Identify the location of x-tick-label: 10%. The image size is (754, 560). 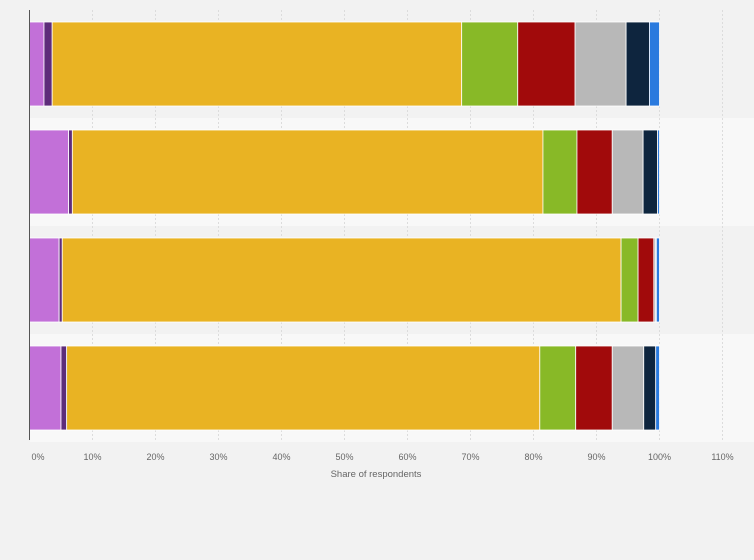
(92, 457).